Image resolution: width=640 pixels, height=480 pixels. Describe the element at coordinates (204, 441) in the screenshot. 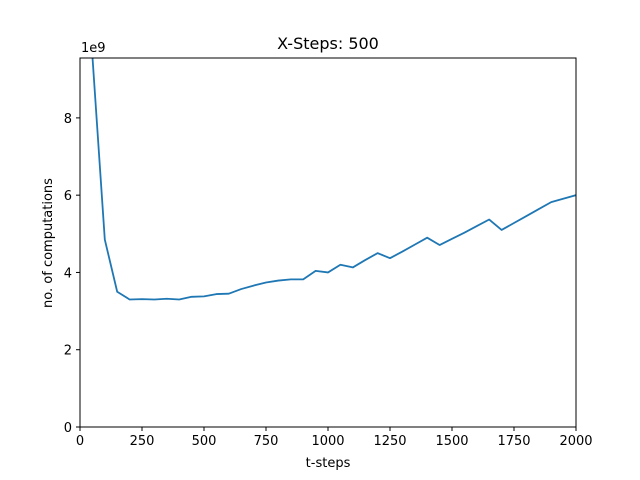

I see `x-tick-label: 500` at that location.